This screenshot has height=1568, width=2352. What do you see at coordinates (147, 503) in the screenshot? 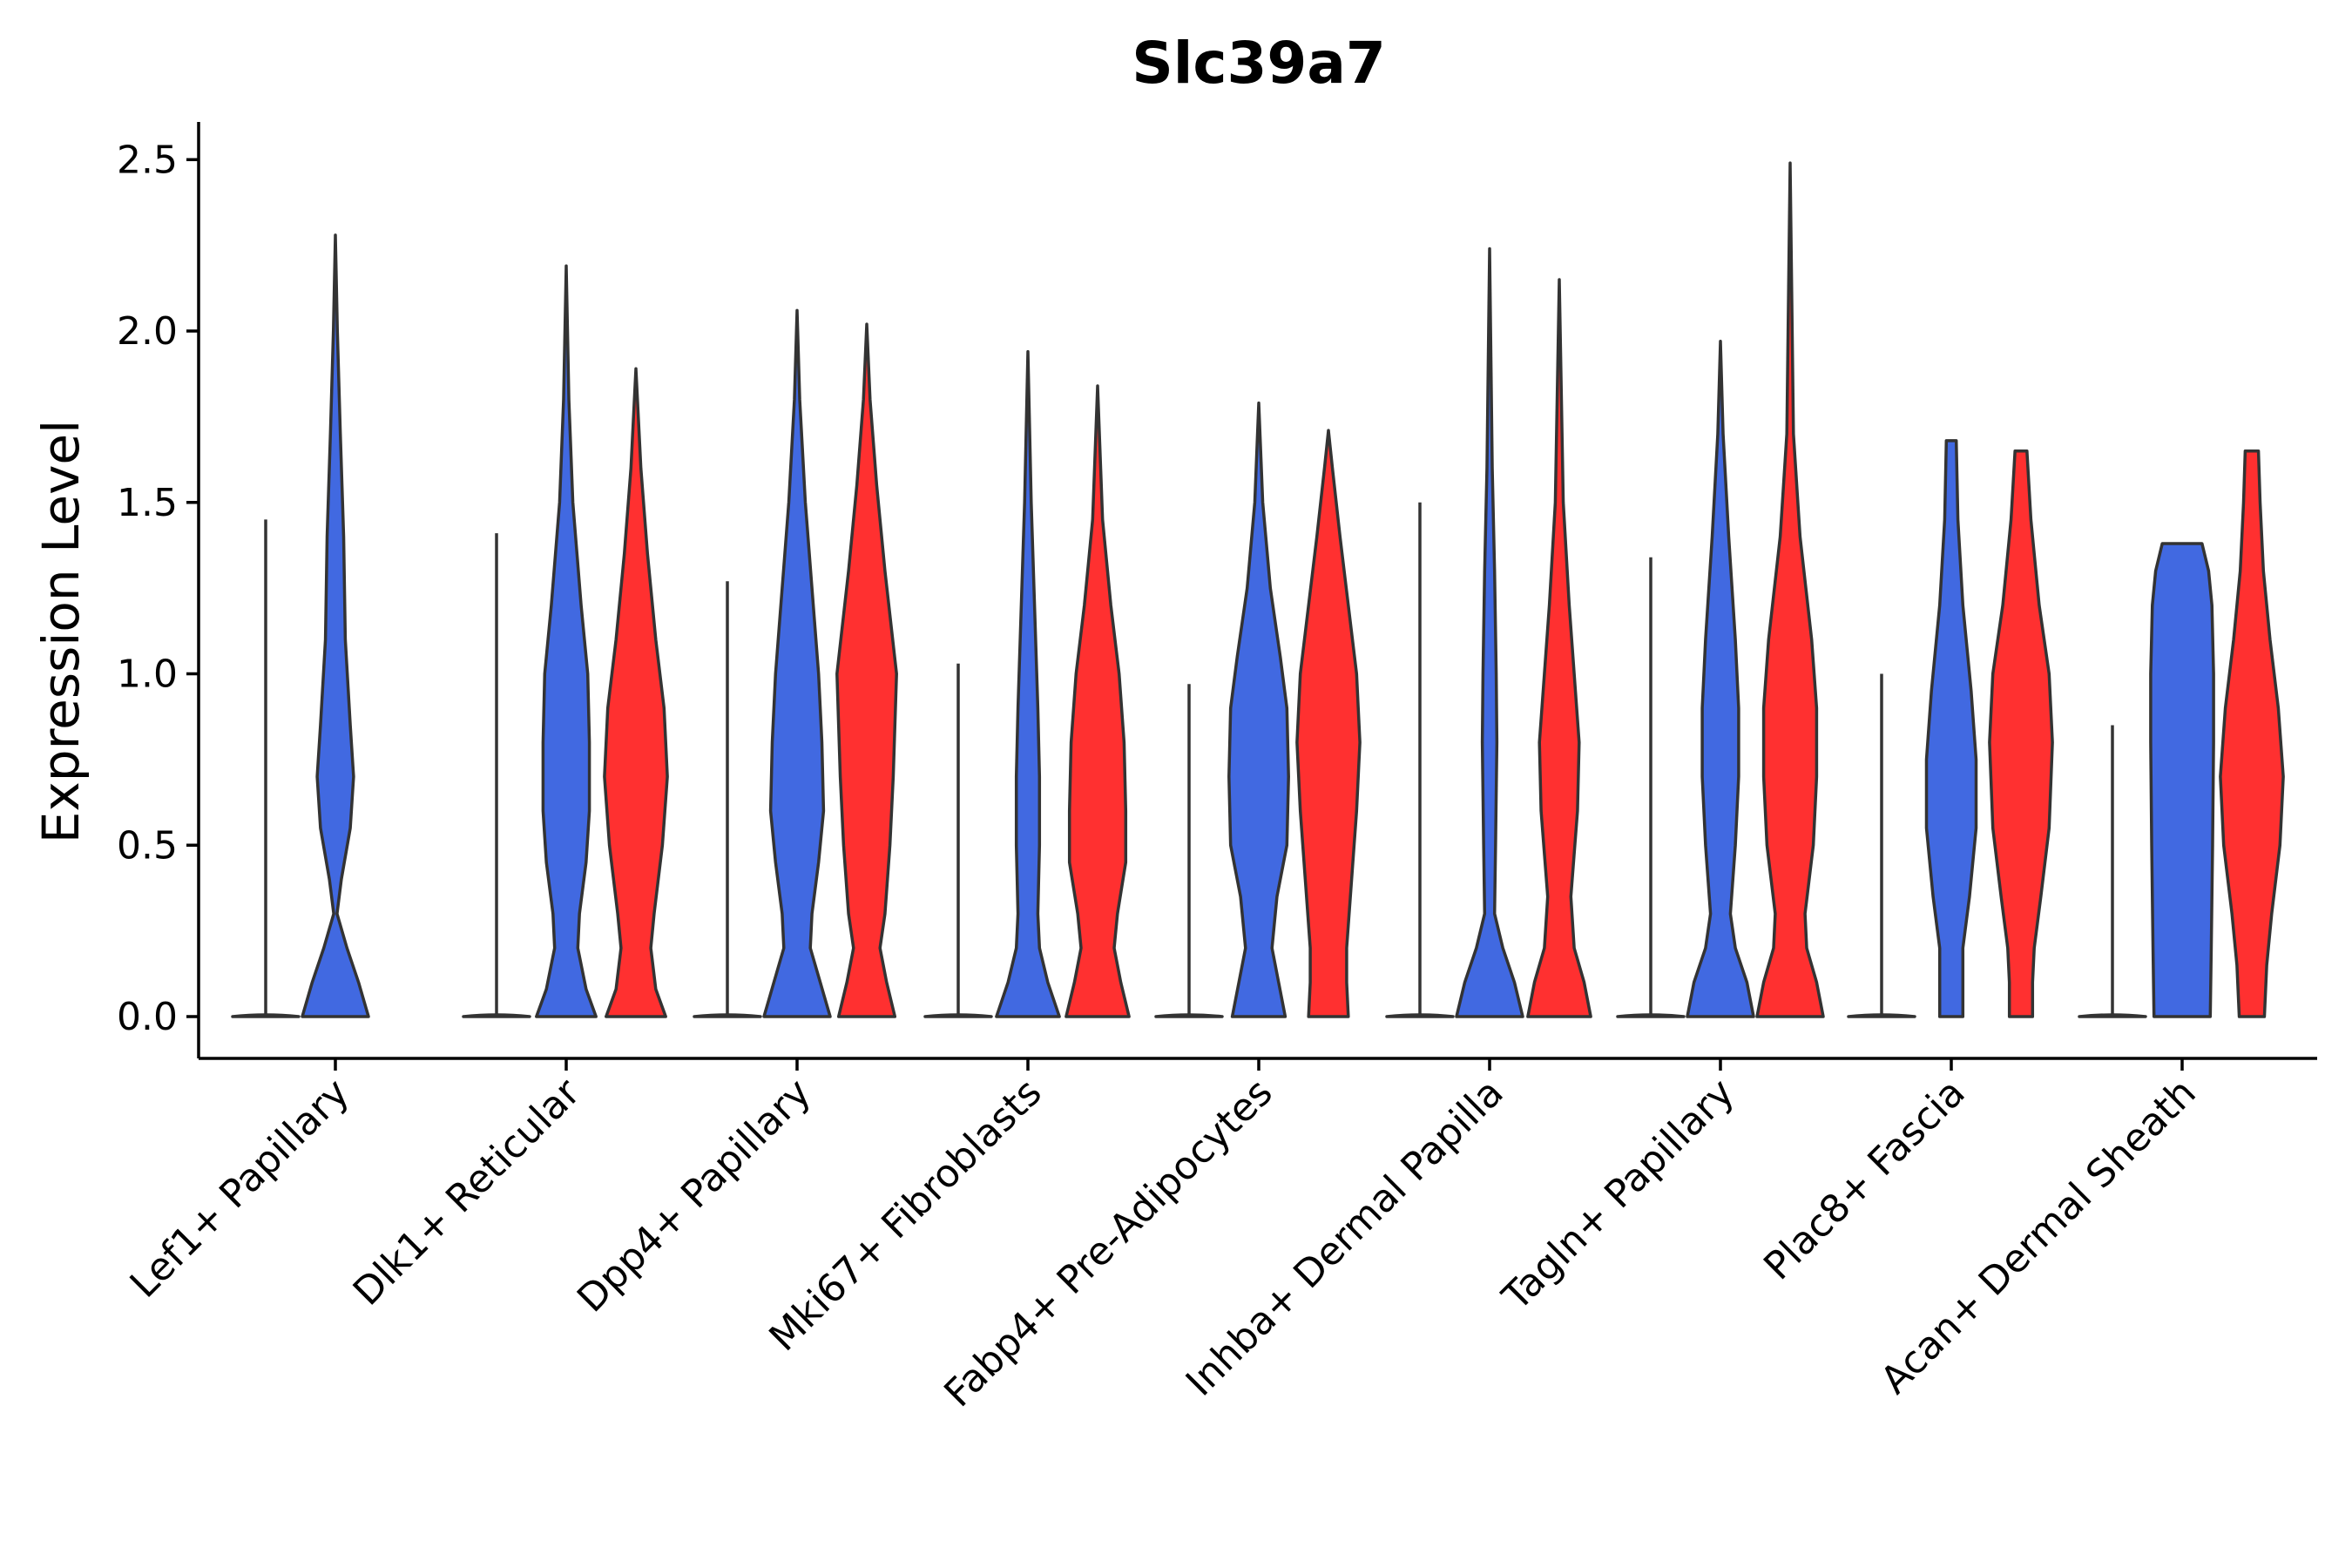
I see `y-tick-label: 1.5` at bounding box center [147, 503].